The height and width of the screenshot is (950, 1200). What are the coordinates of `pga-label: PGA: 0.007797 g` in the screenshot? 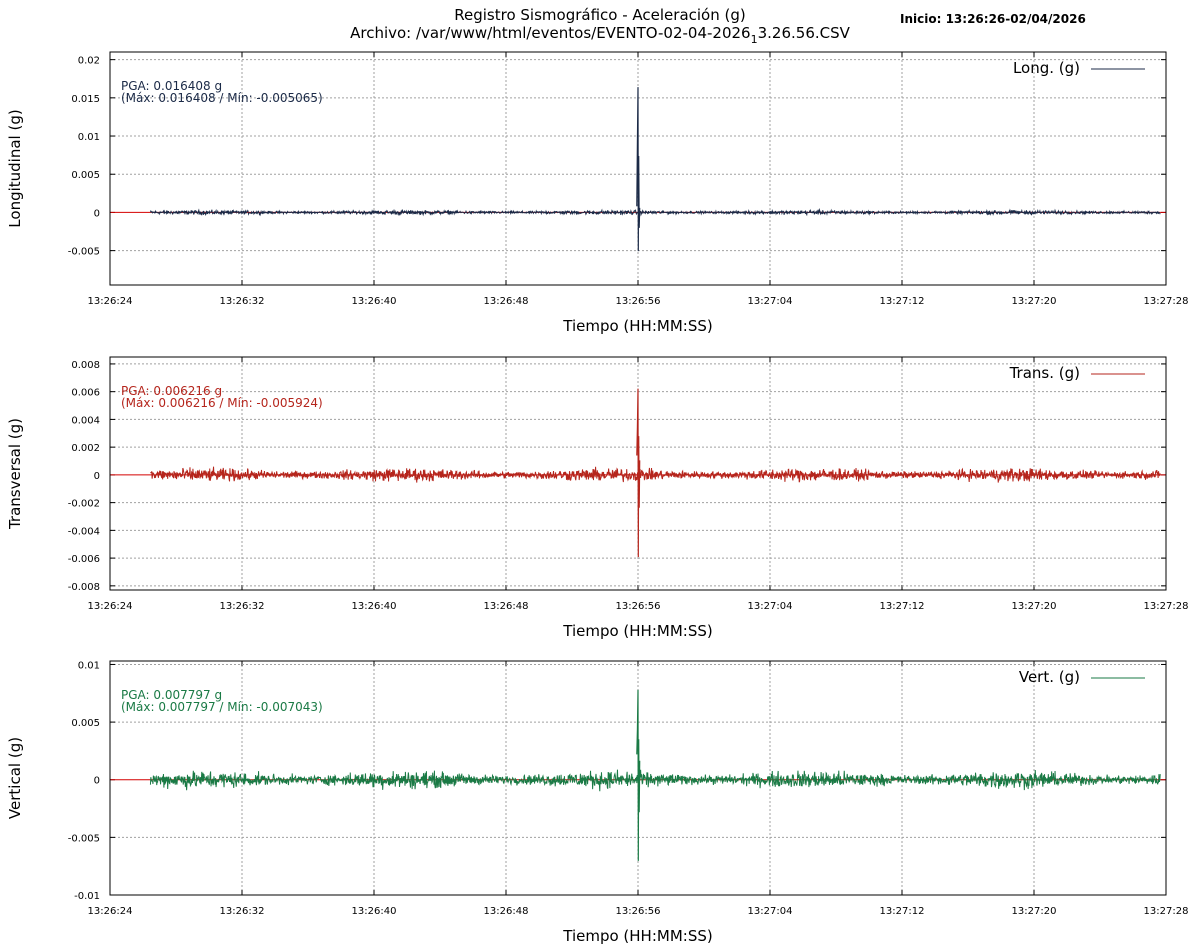 It's located at (171, 695).